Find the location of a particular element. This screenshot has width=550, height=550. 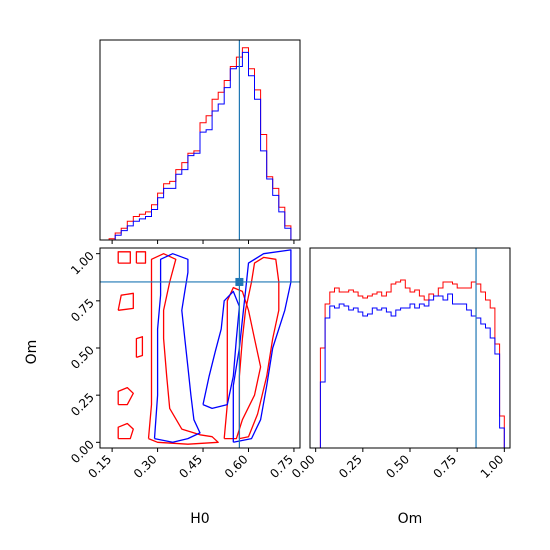

joint-contours is located at coordinates (204, 347).